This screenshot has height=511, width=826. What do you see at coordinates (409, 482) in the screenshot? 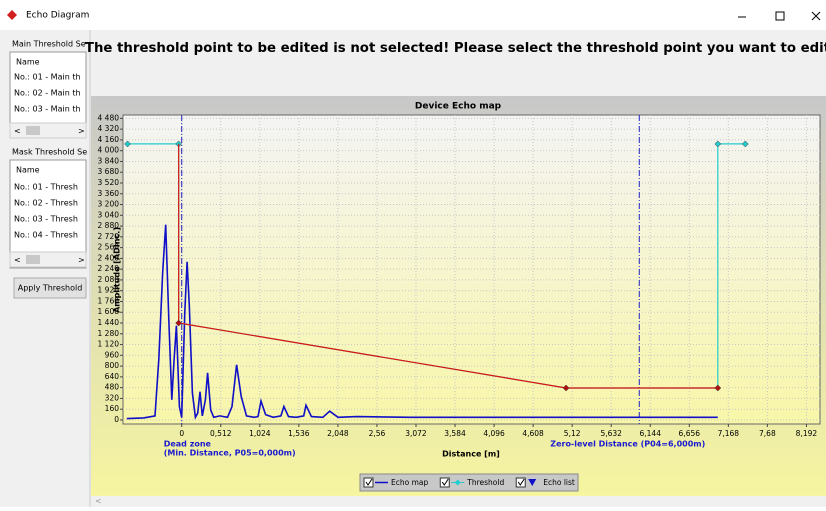
I see `legend-label: Echo map` at bounding box center [409, 482].